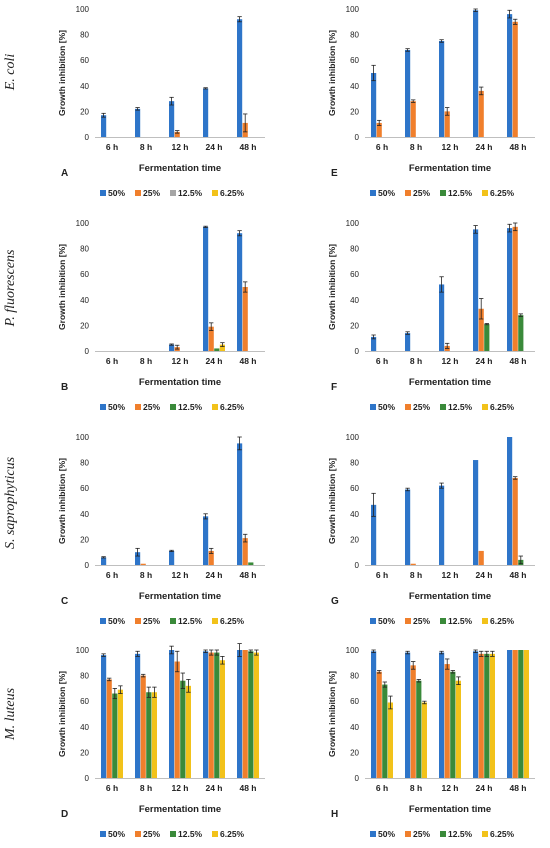 This screenshot has width=550, height=848. What do you see at coordinates (354, 86) in the screenshot?
I see `panel-e-ytick-40: 40` at bounding box center [354, 86].